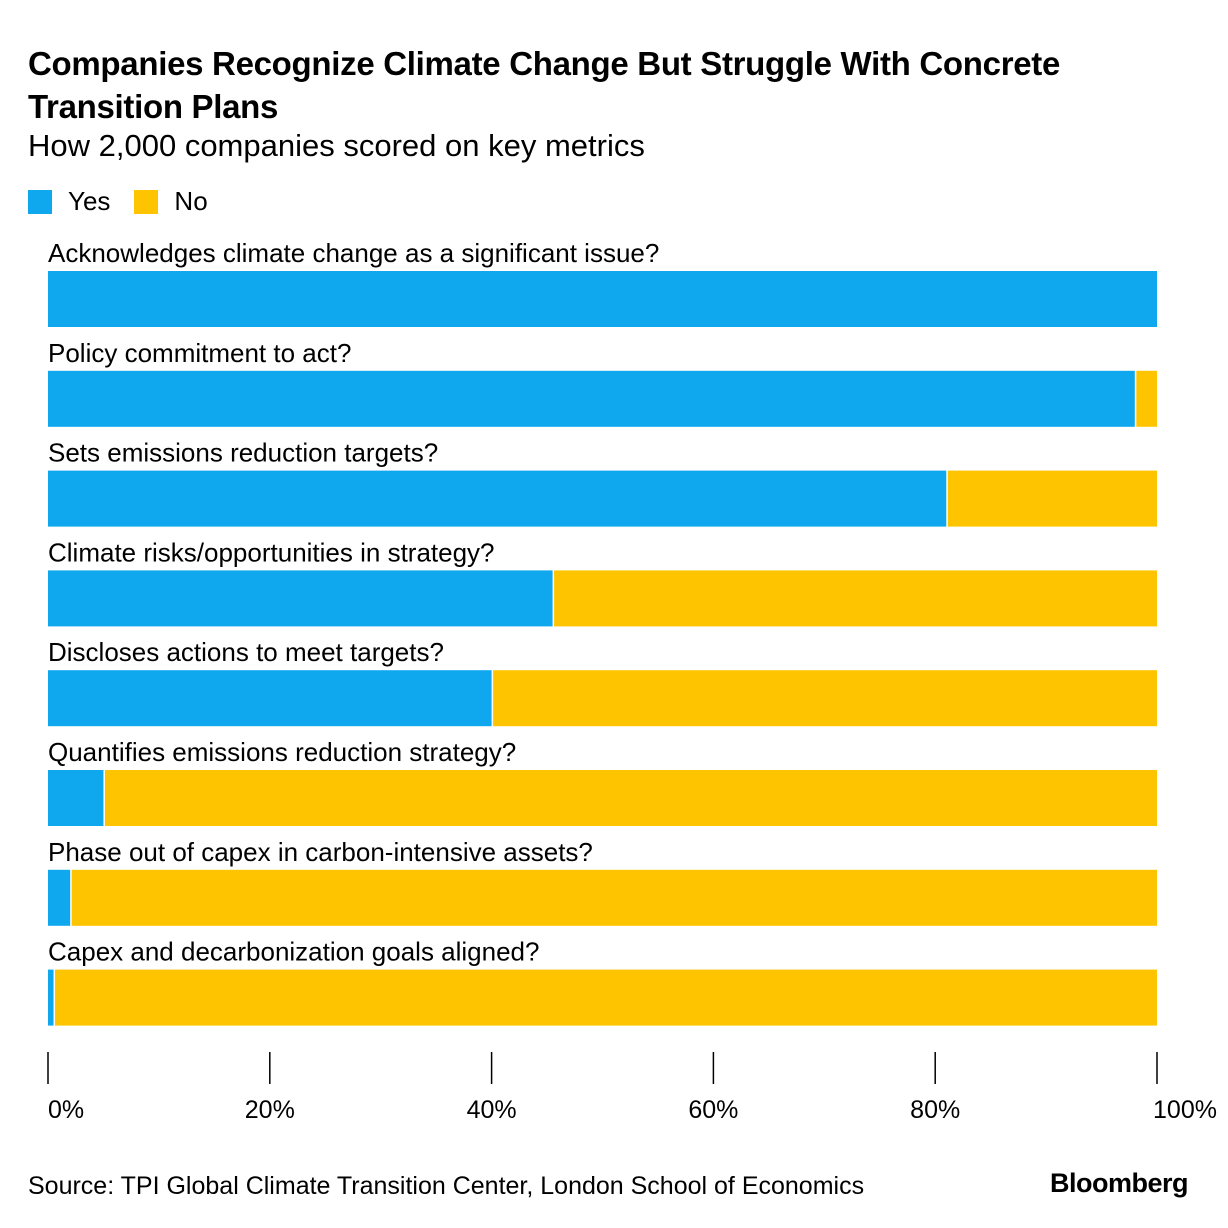  What do you see at coordinates (270, 1110) in the screenshot?
I see `x-tick-label: 20%` at bounding box center [270, 1110].